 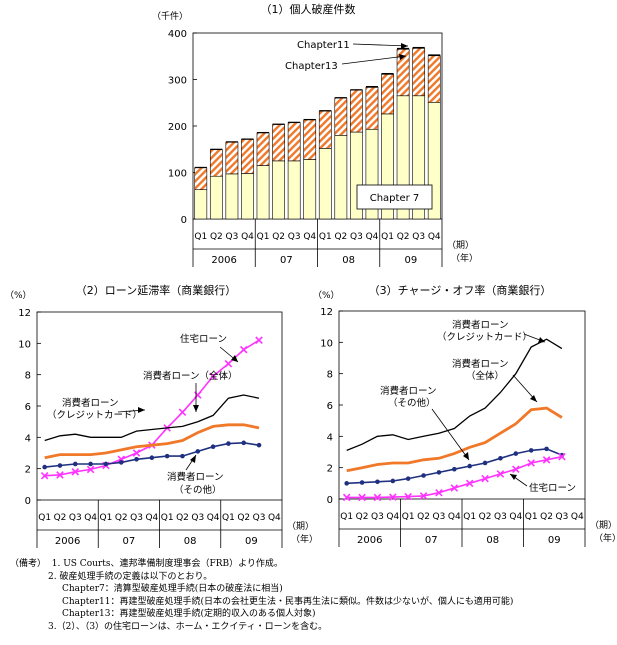 What do you see at coordinates (469, 517) in the screenshot?
I see `chart3-quarter-label: Q1` at bounding box center [469, 517].